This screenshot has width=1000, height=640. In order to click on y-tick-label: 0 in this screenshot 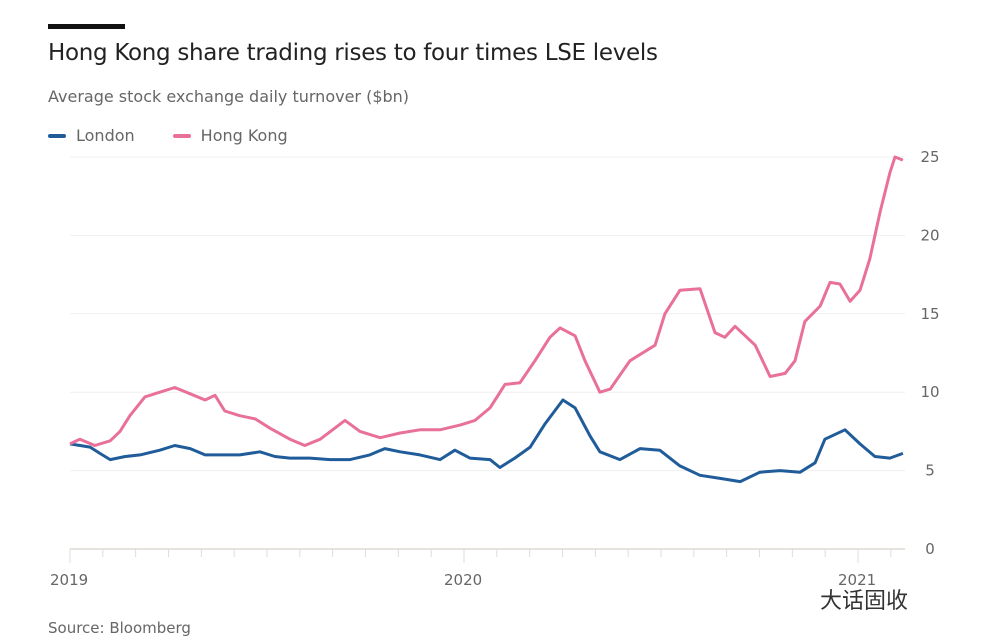, I will do `click(930, 549)`.